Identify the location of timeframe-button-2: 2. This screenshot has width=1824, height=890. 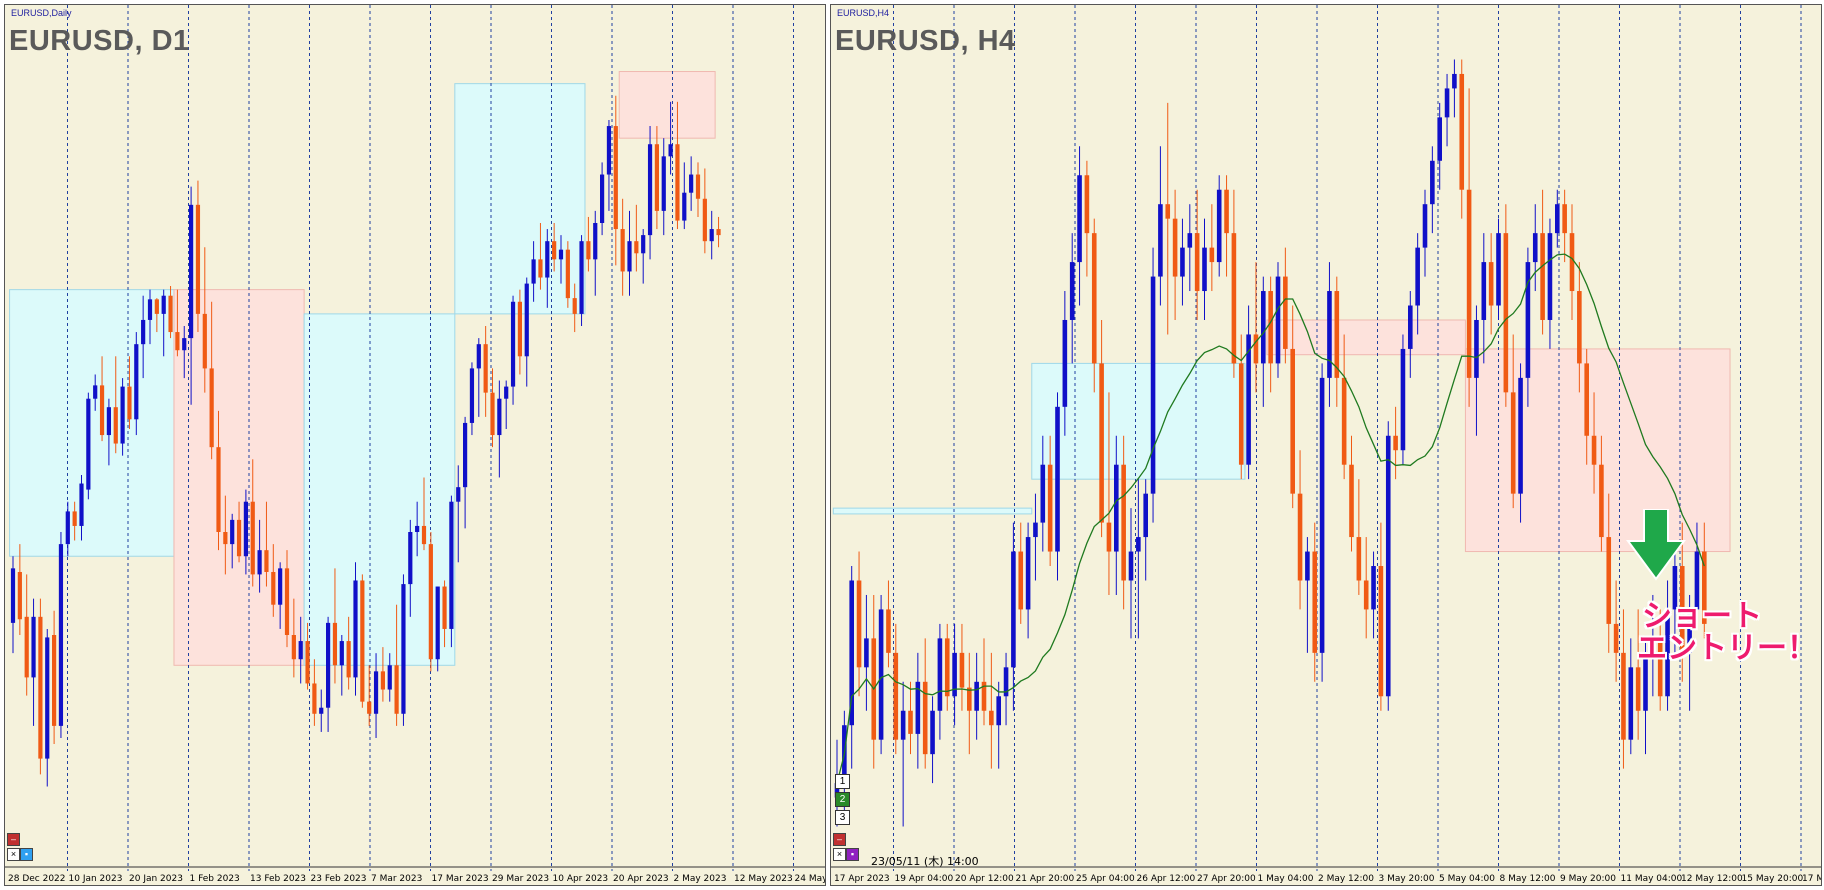
(842, 799).